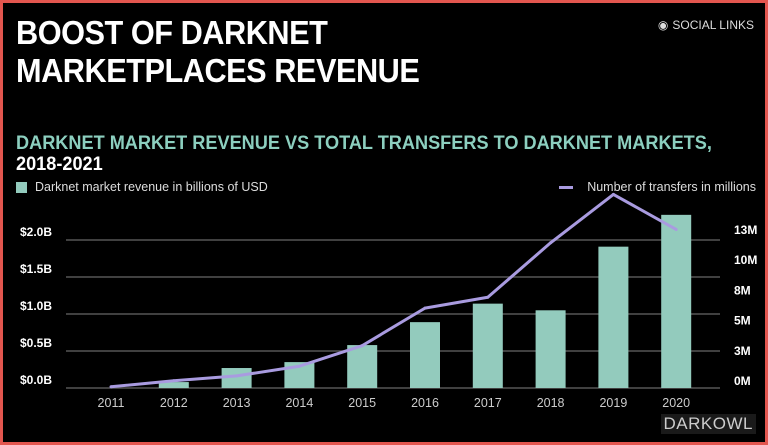 Image resolution: width=768 pixels, height=445 pixels. What do you see at coordinates (745, 260) in the screenshot?
I see `right-axis-tick-label: 10M` at bounding box center [745, 260].